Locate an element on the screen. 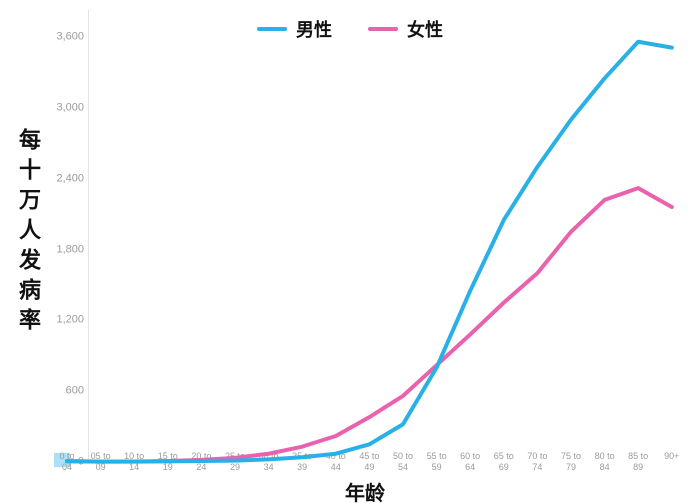 The height and width of the screenshot is (503, 700). legend-label-female: 女性 is located at coordinates (425, 30).